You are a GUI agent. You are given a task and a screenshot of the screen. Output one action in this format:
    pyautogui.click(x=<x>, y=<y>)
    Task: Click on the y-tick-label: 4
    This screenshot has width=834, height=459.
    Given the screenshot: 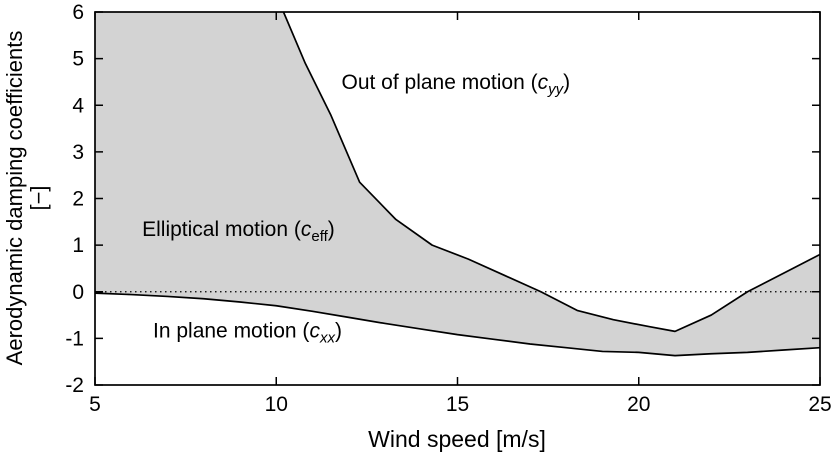 What is the action you would take?
    pyautogui.click(x=78, y=105)
    